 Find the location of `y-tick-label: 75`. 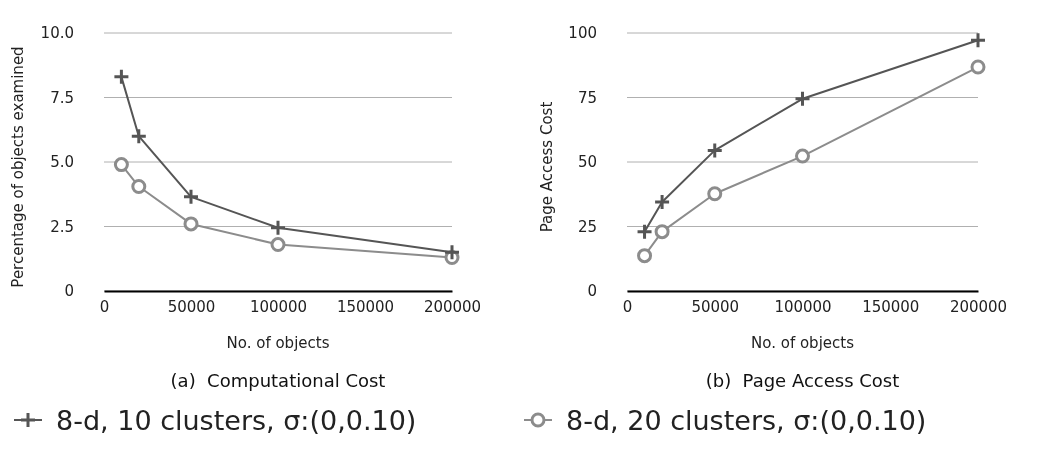

y-tick-label: 75 is located at coordinates (587, 97).